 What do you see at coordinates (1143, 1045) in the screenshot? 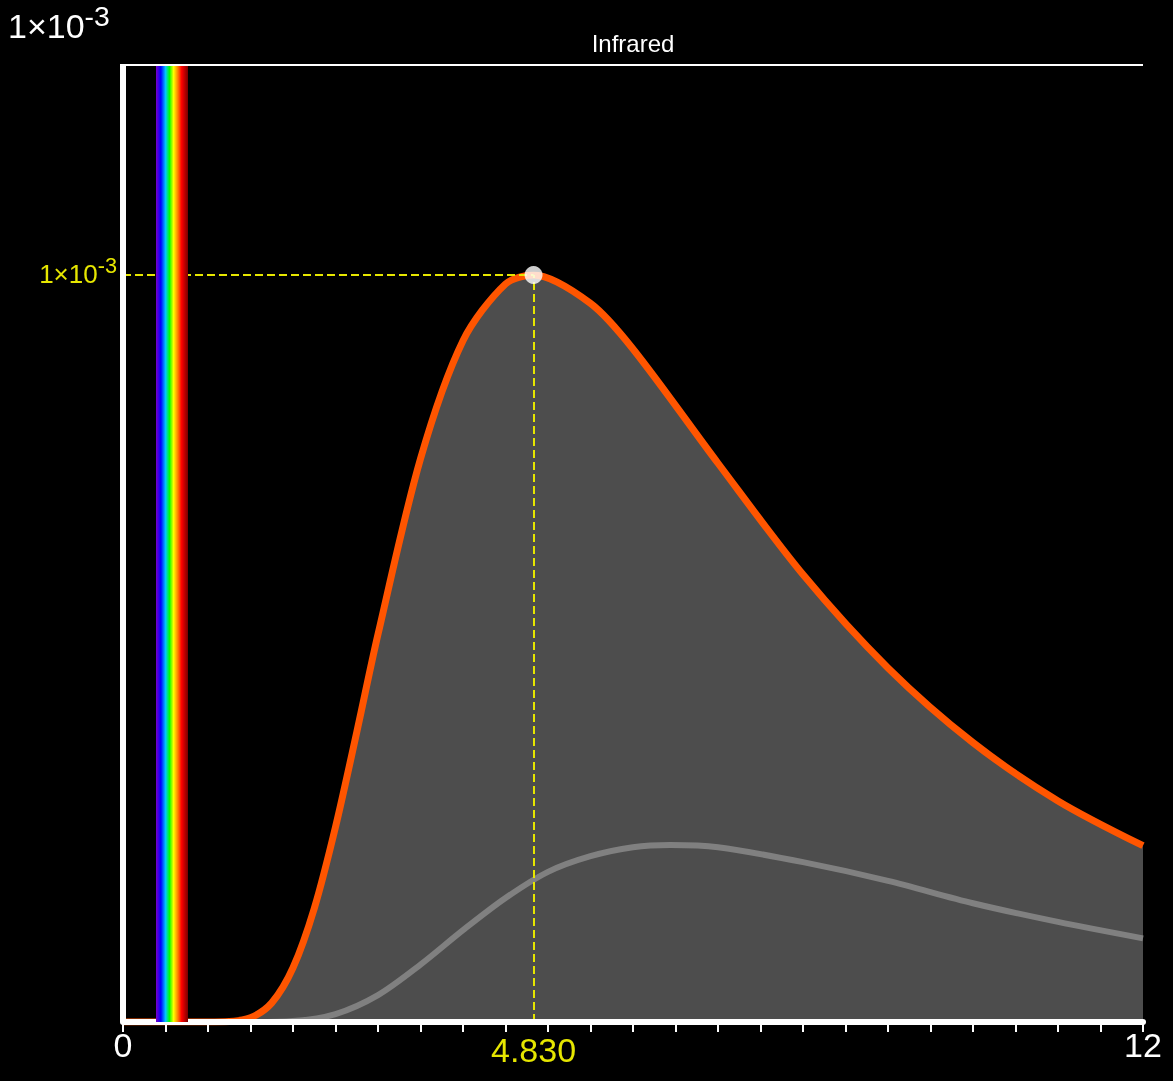
I see `x-tick-label: 12` at bounding box center [1143, 1045].